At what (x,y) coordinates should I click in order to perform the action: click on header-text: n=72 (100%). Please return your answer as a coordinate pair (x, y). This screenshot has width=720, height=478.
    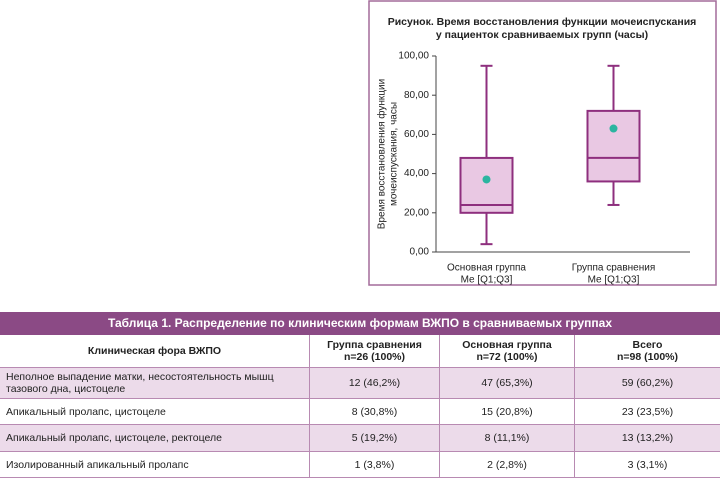
    Looking at the image, I should click on (507, 357).